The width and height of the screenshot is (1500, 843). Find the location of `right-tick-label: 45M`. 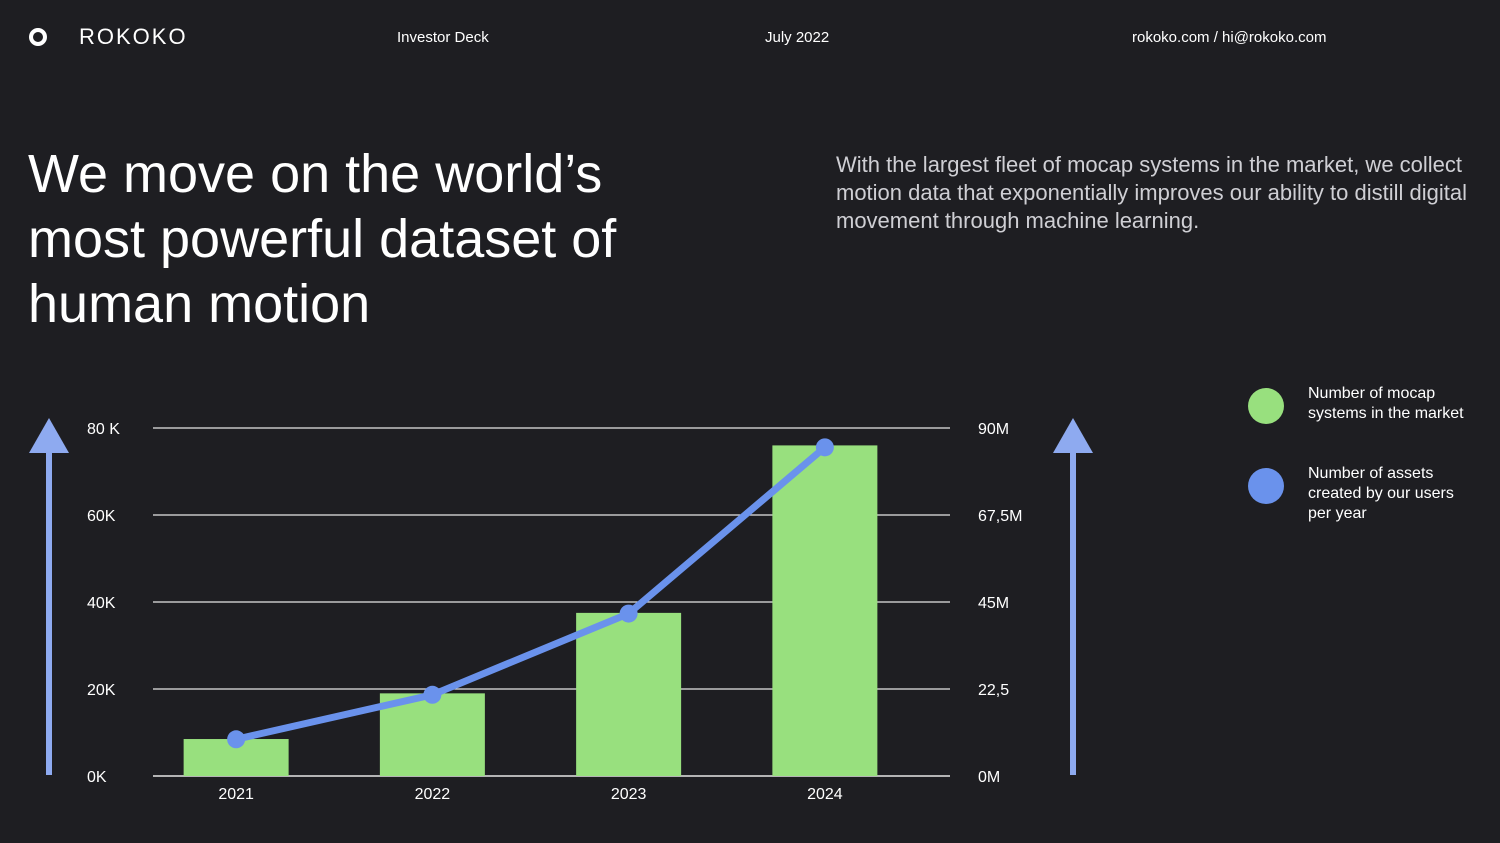

right-tick-label: 45M is located at coordinates (993, 603).